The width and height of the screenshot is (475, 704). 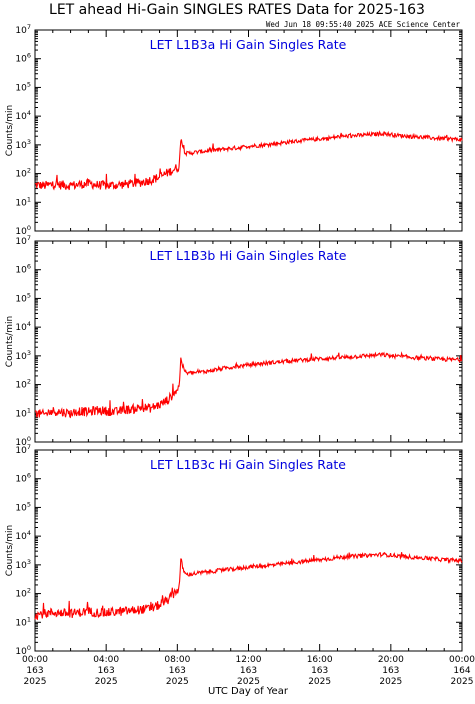 What do you see at coordinates (248, 464) in the screenshot?
I see `panel-title: LET L1B3c Hi Gain Singles Rate` at bounding box center [248, 464].